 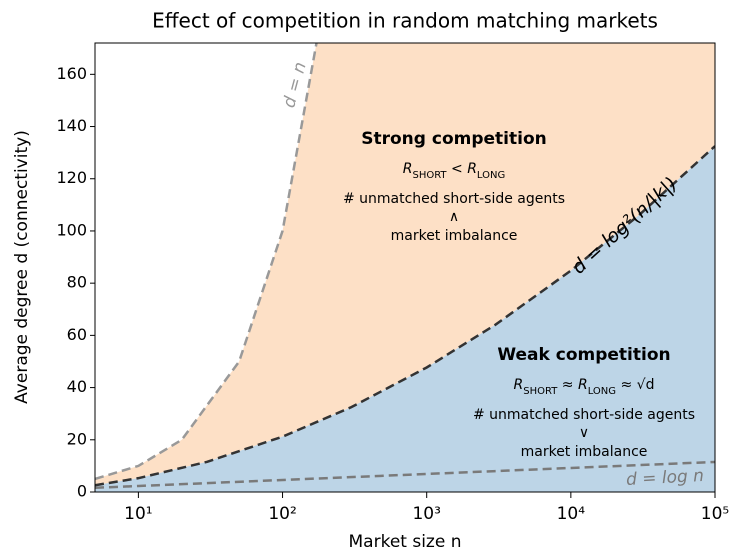 I want to click on annotation-part: ∧, so click(x=454, y=217).